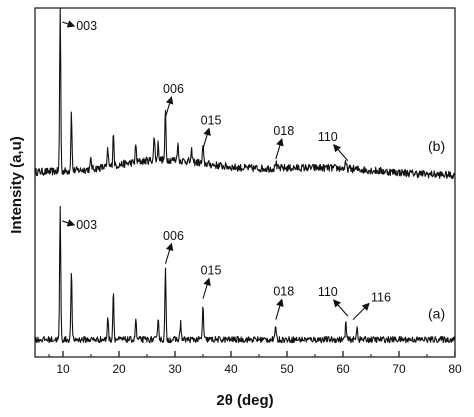 This screenshot has width=474, height=417. Describe the element at coordinates (455, 369) in the screenshot. I see `x-tick-label: 80` at that location.